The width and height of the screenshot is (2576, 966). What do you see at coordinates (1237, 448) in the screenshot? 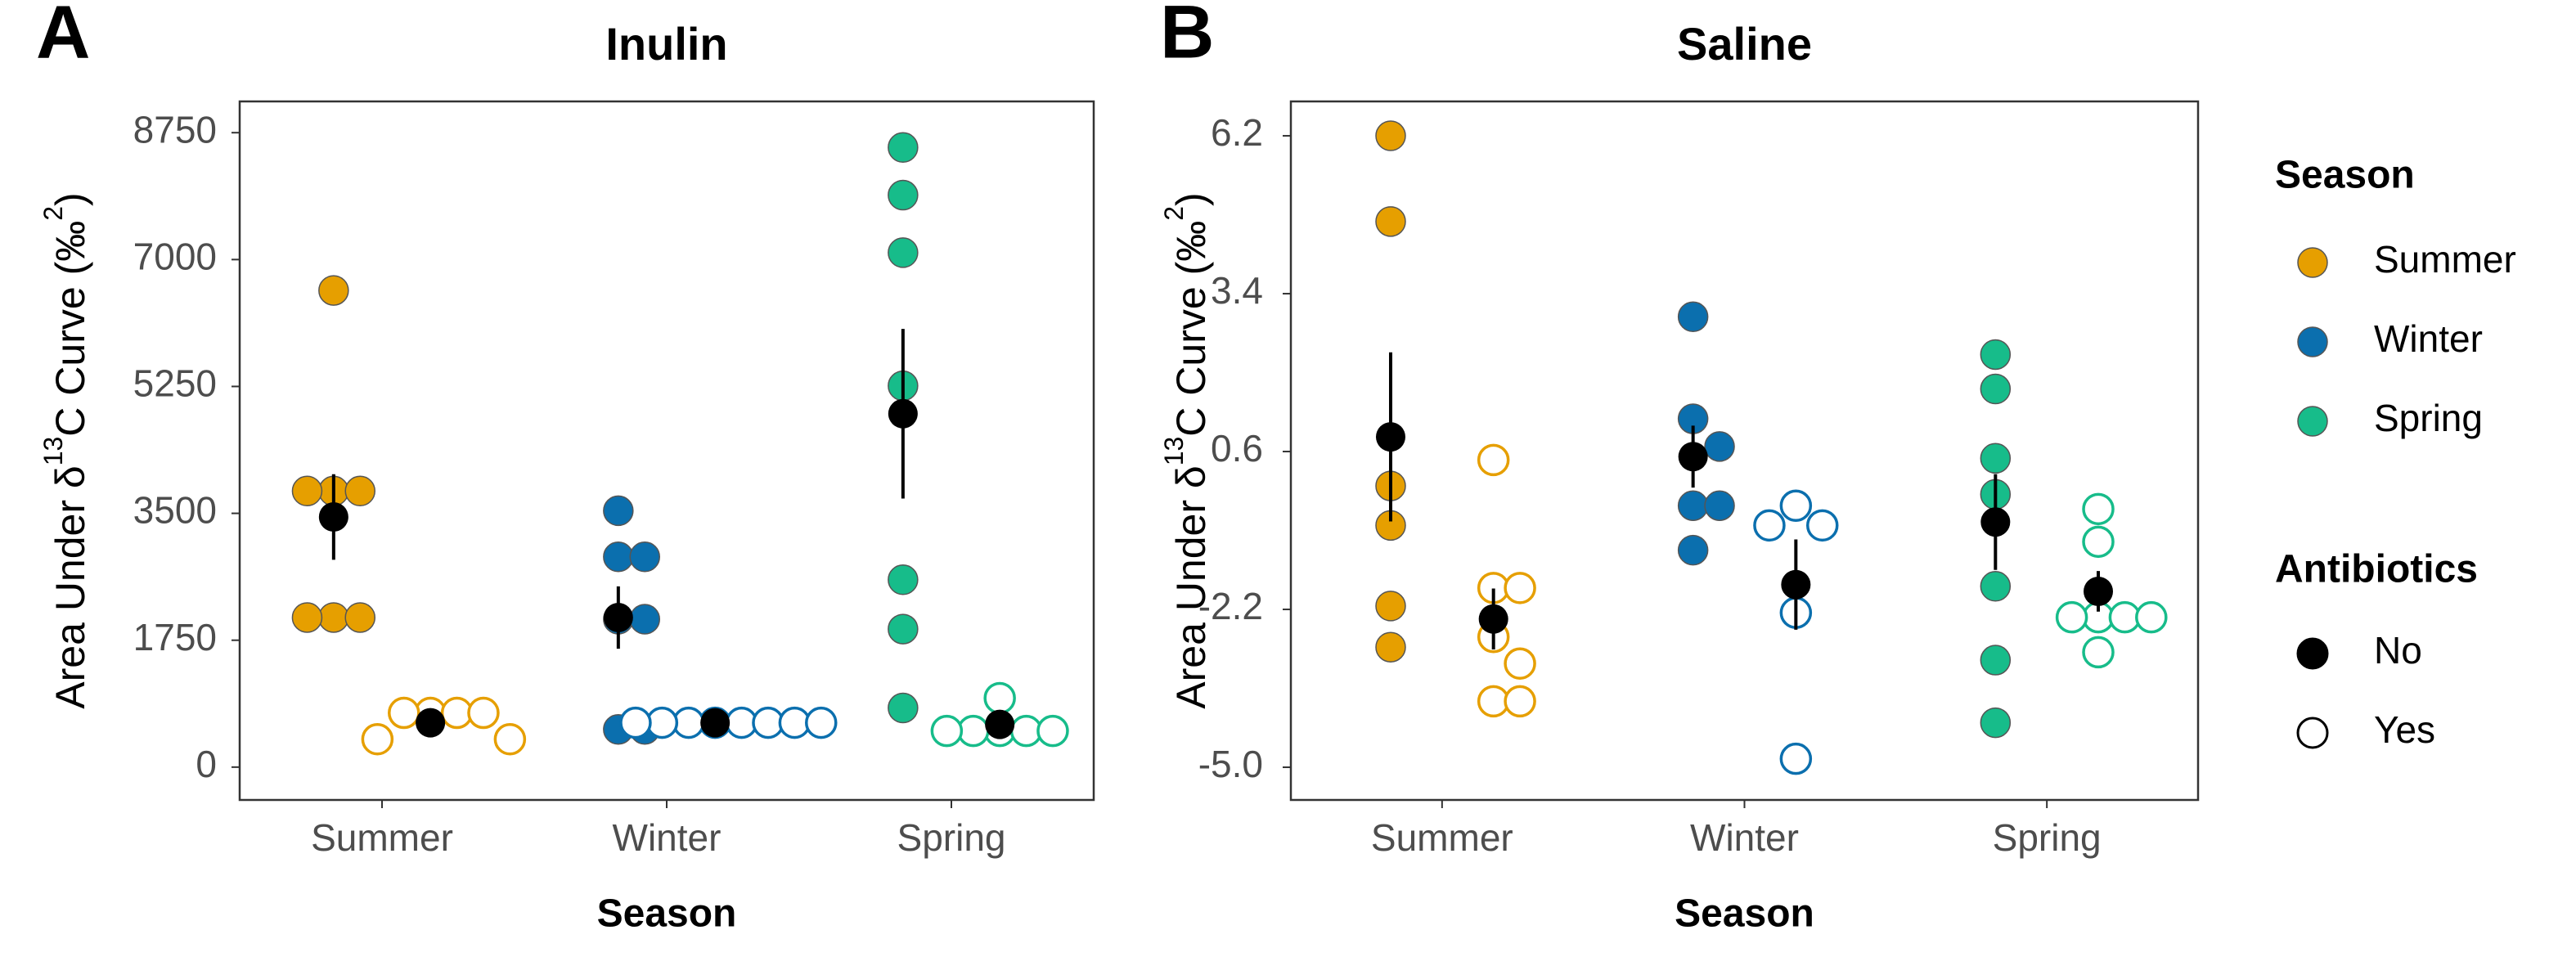
I see `y-tick-label: 0.6` at bounding box center [1237, 448].